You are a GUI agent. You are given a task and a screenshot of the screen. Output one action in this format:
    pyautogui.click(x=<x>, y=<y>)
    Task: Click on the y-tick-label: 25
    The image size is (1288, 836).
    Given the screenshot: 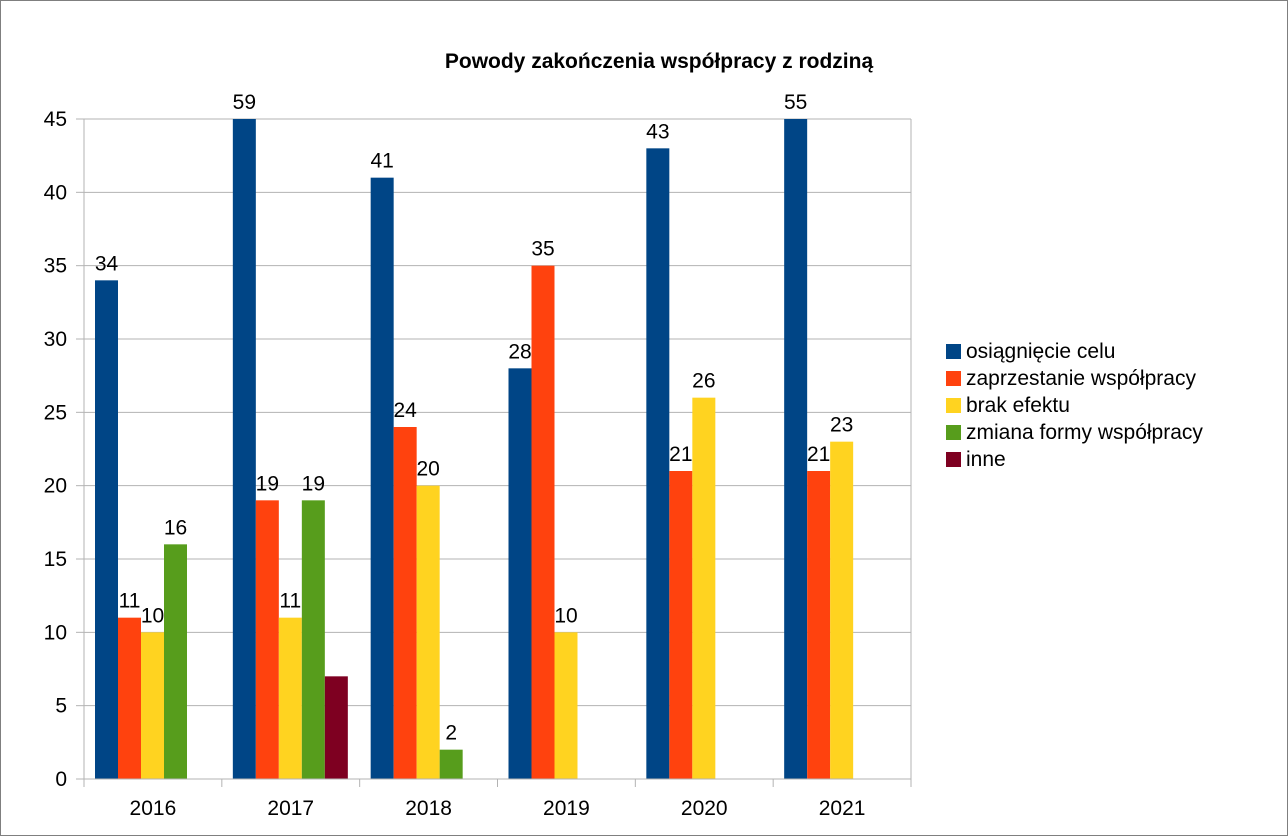 What is the action you would take?
    pyautogui.click(x=55, y=412)
    